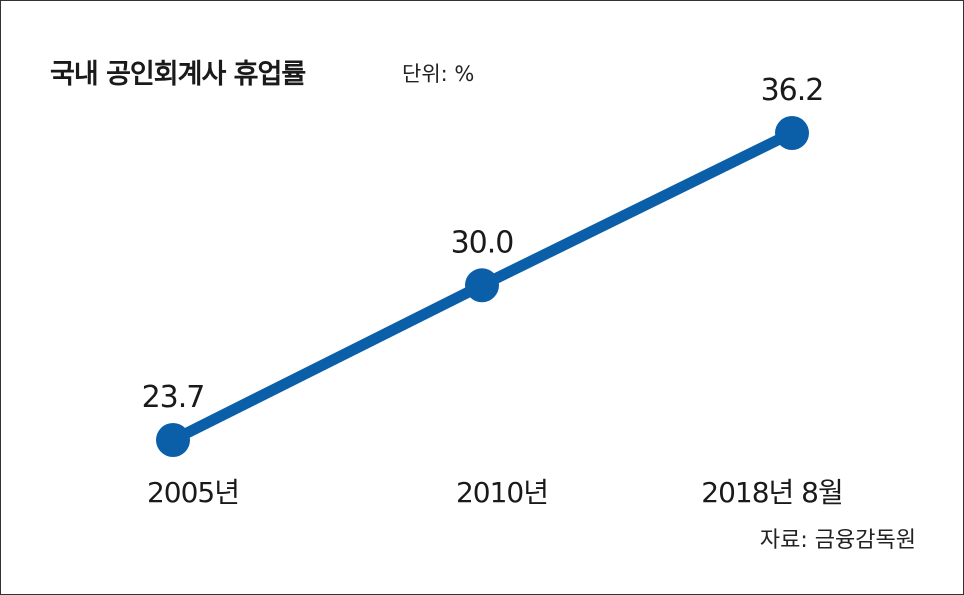 This screenshot has height=595, width=964. What do you see at coordinates (193, 492) in the screenshot?
I see `x-tick-label-0: 2005년` at bounding box center [193, 492].